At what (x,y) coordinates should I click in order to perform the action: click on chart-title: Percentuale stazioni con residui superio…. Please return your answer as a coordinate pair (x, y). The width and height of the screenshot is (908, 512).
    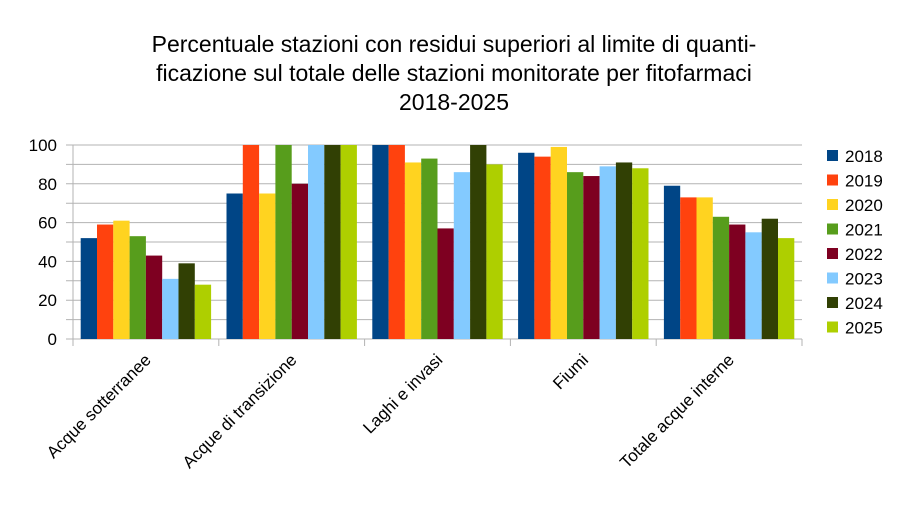
    Looking at the image, I should click on (454, 73).